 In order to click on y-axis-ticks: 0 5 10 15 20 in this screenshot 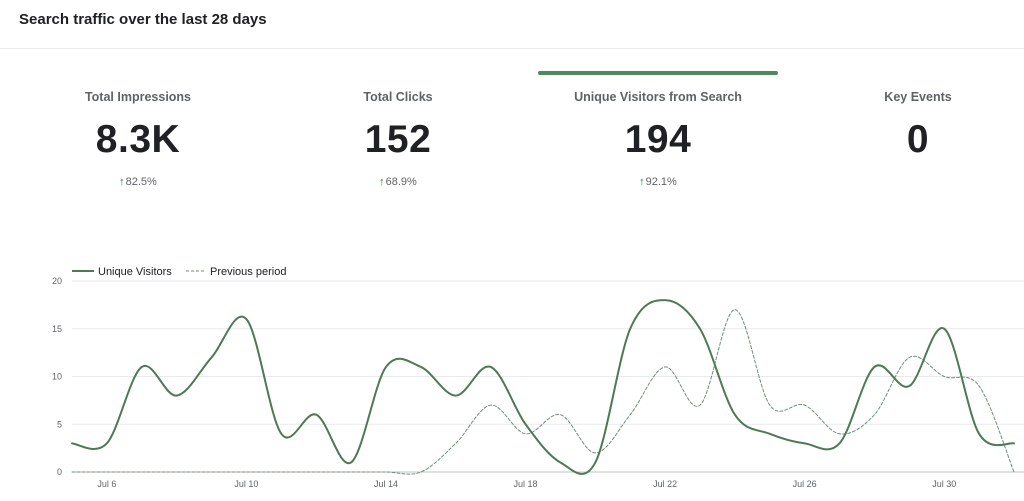, I will do `click(57, 376)`.